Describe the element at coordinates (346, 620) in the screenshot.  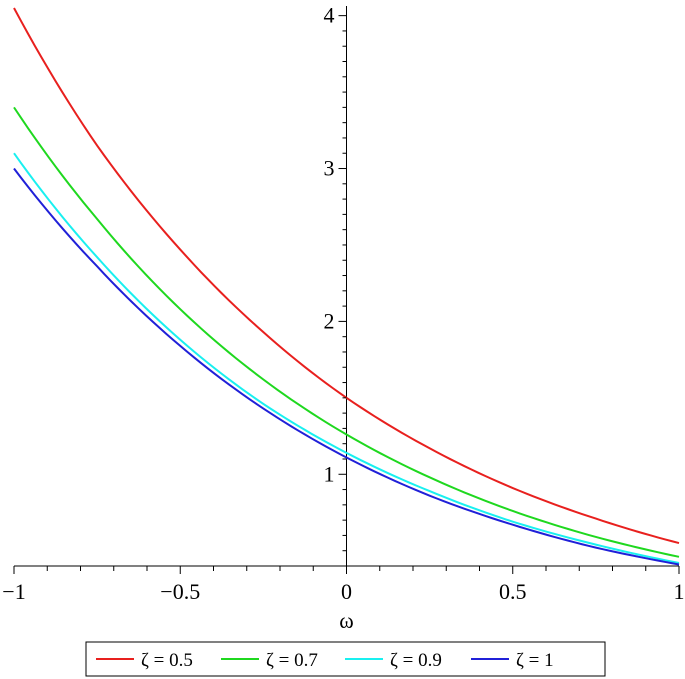
I see `x-axis-title: ω` at that location.